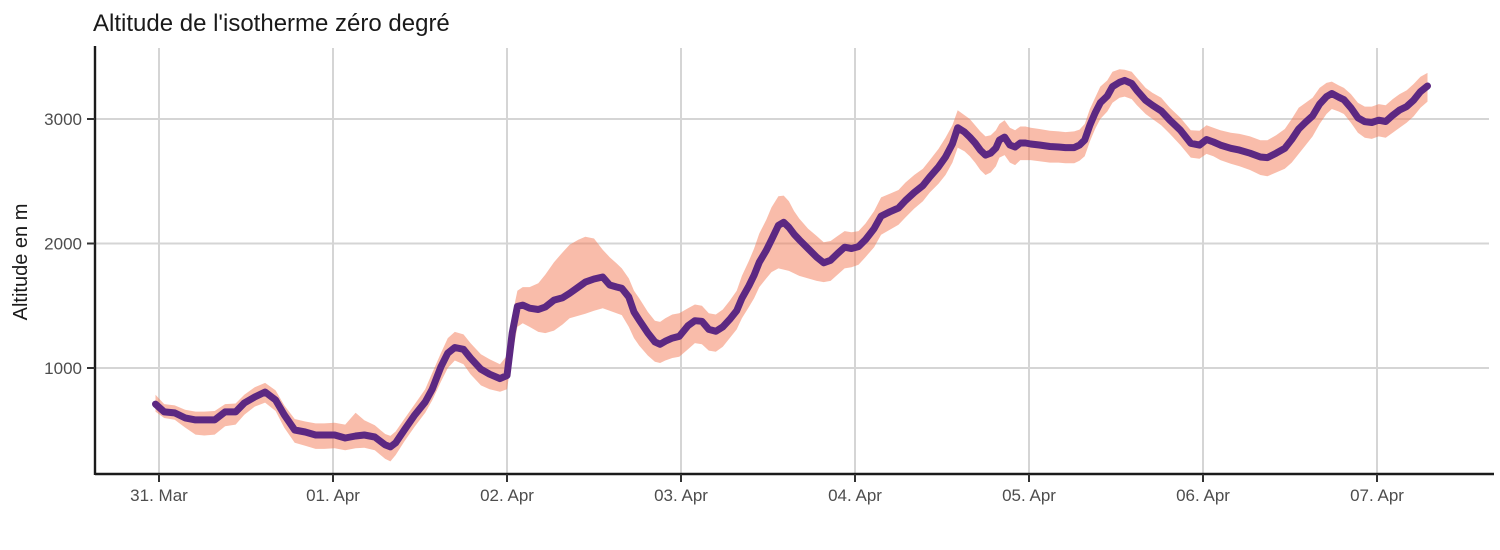 The image size is (1500, 550). What do you see at coordinates (271, 23) in the screenshot?
I see `chart-title: Altitude de l'isotherme zéro degré` at bounding box center [271, 23].